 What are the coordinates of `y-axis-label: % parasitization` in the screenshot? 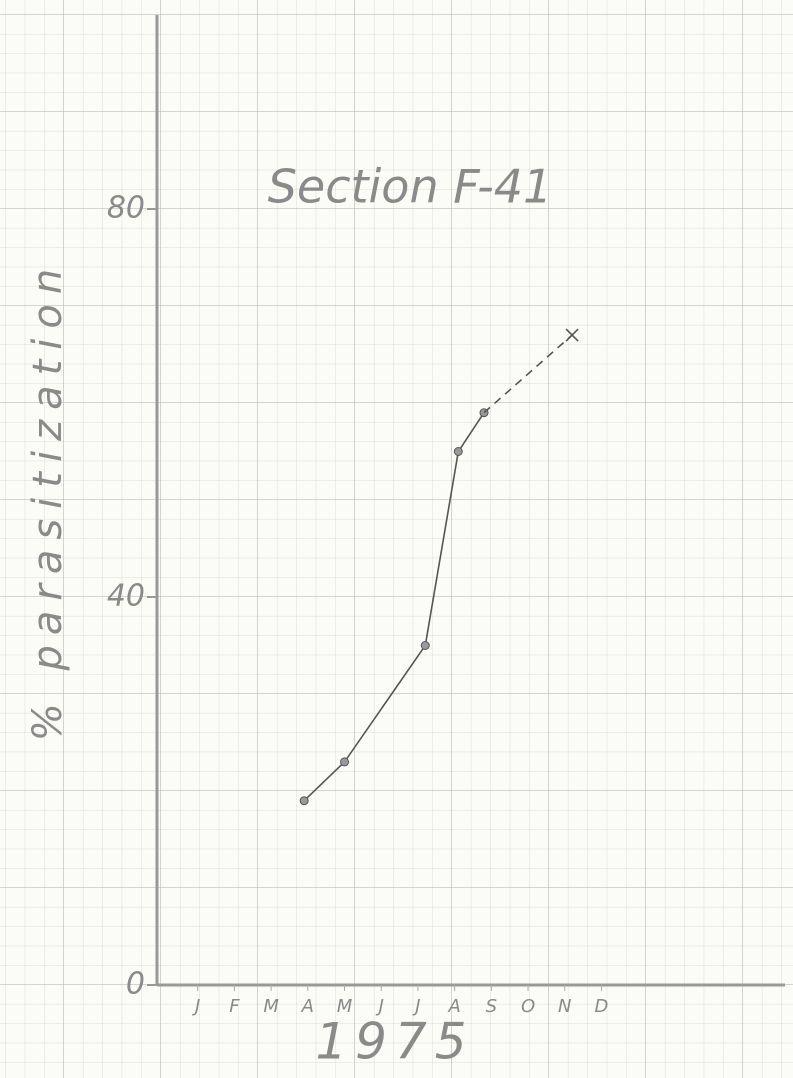 It's located at (48, 500).